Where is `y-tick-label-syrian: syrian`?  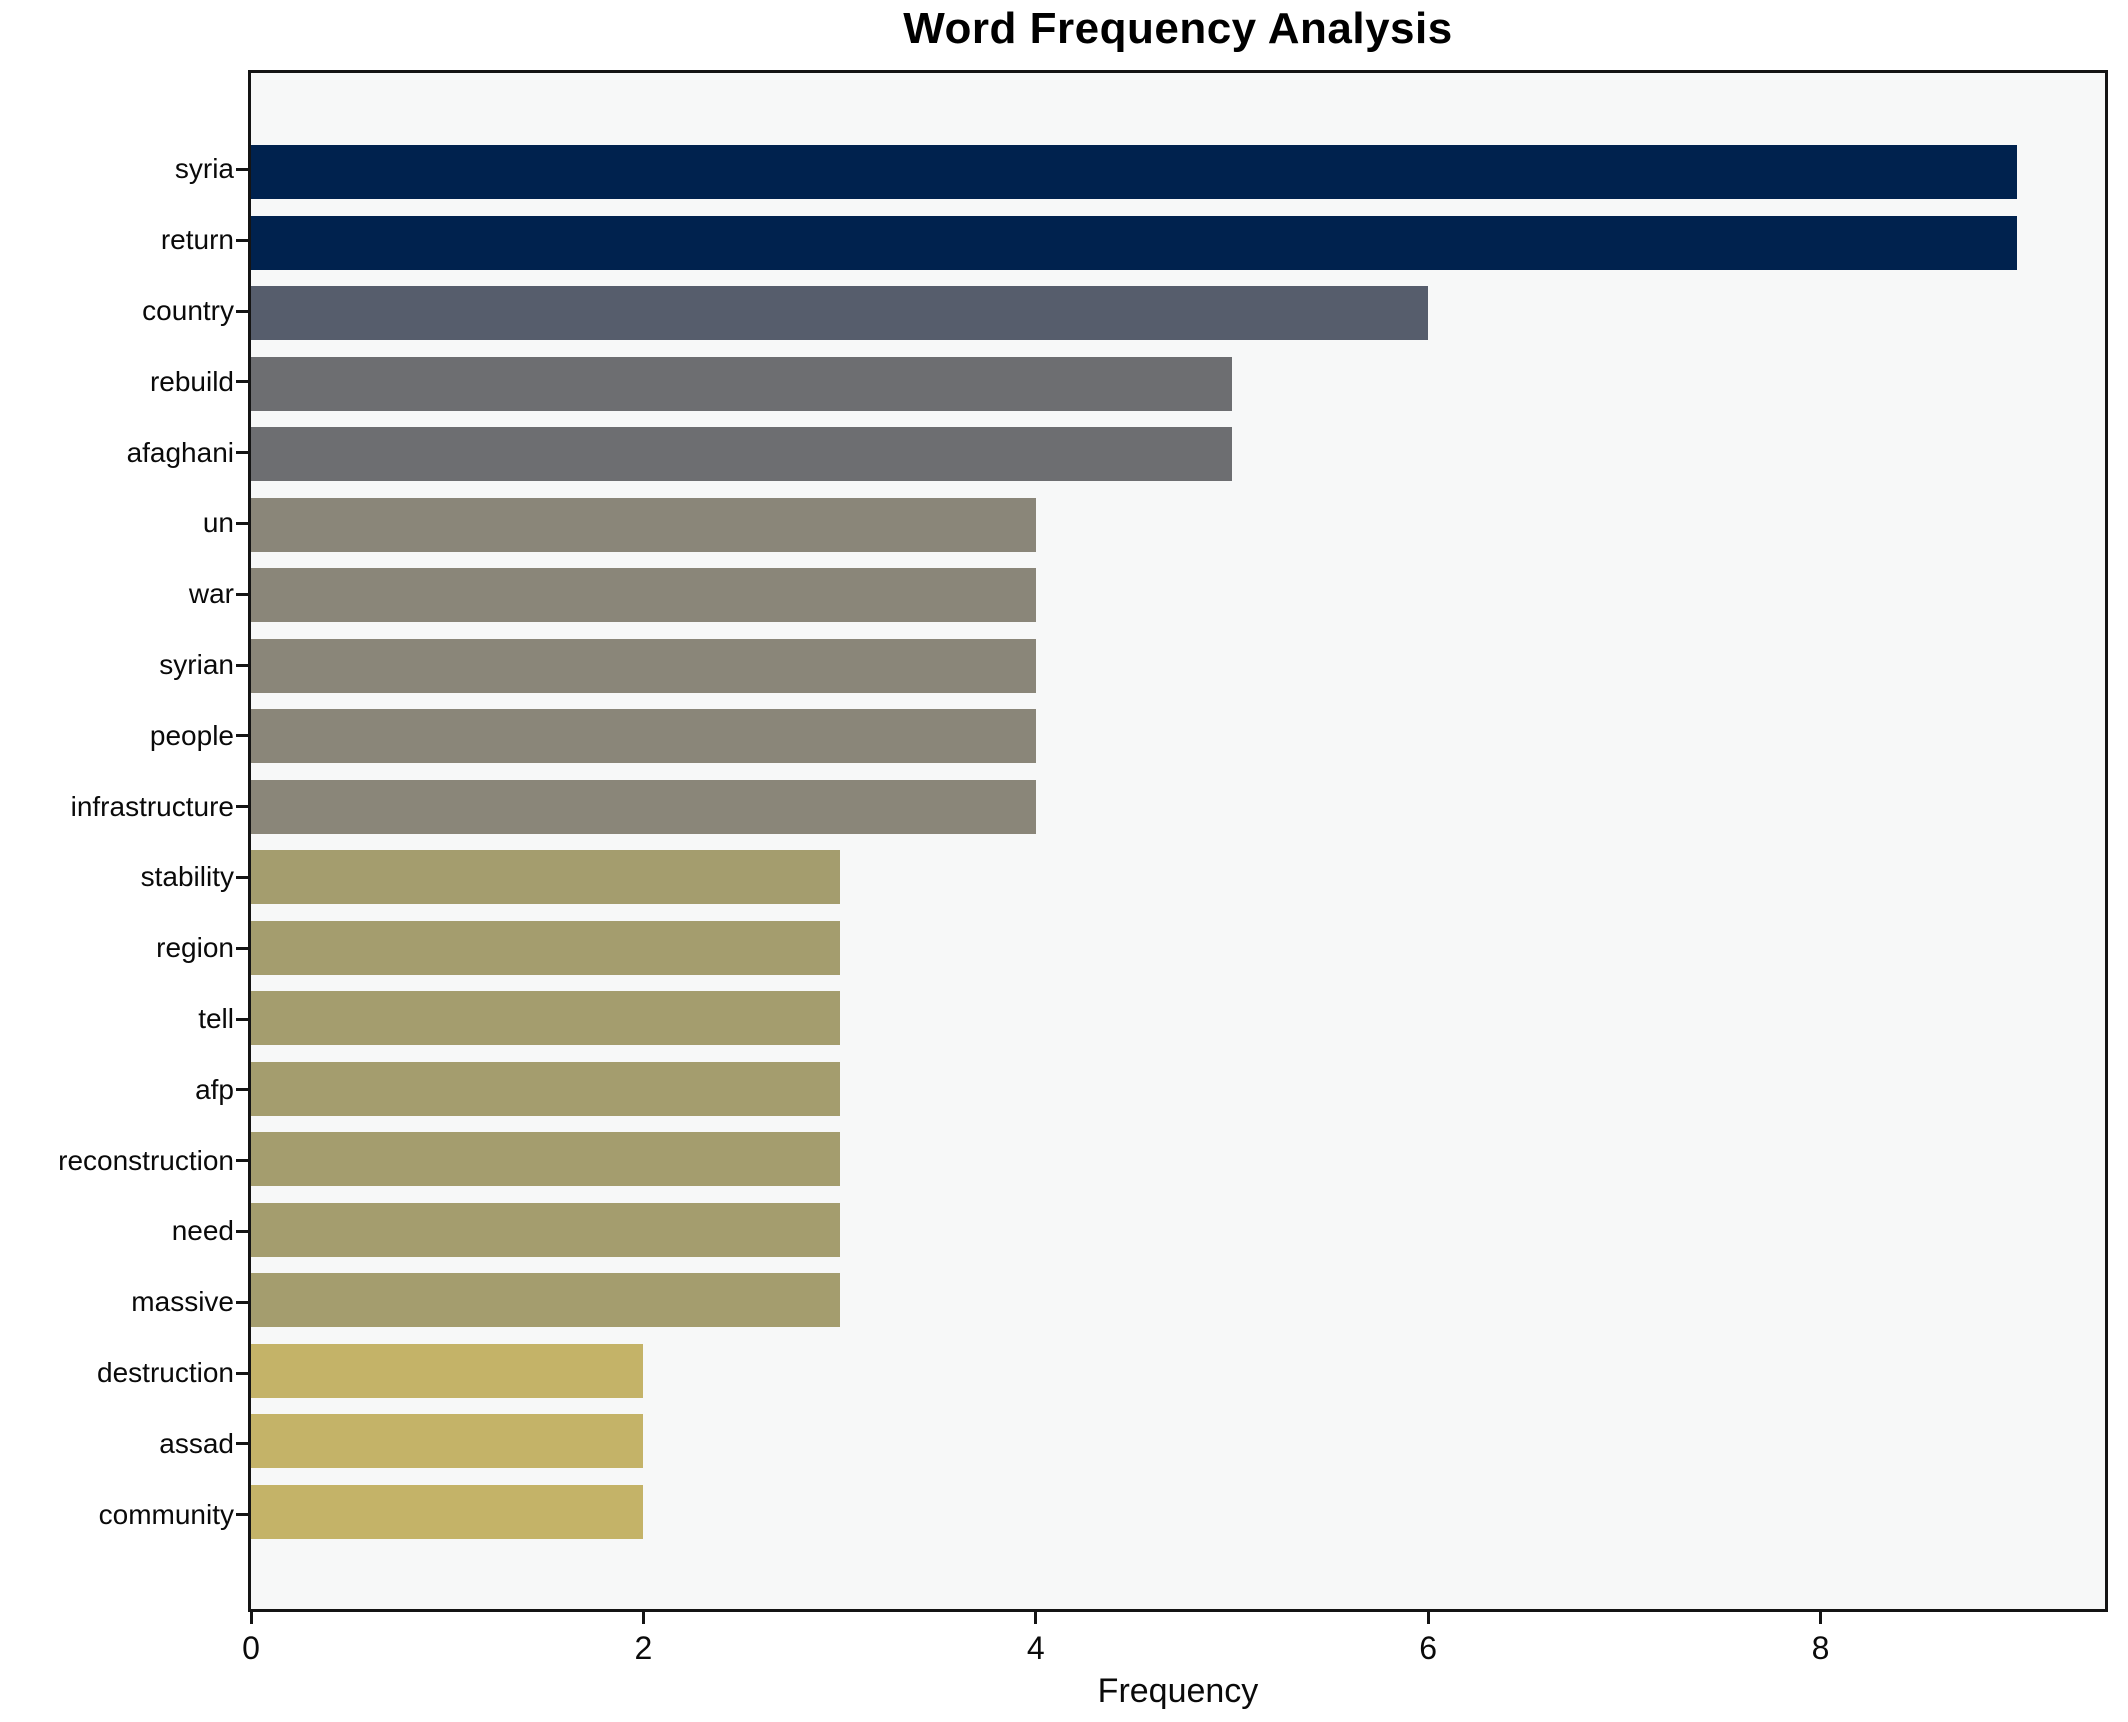 y-tick-label-syrian: syrian is located at coordinates (196, 664).